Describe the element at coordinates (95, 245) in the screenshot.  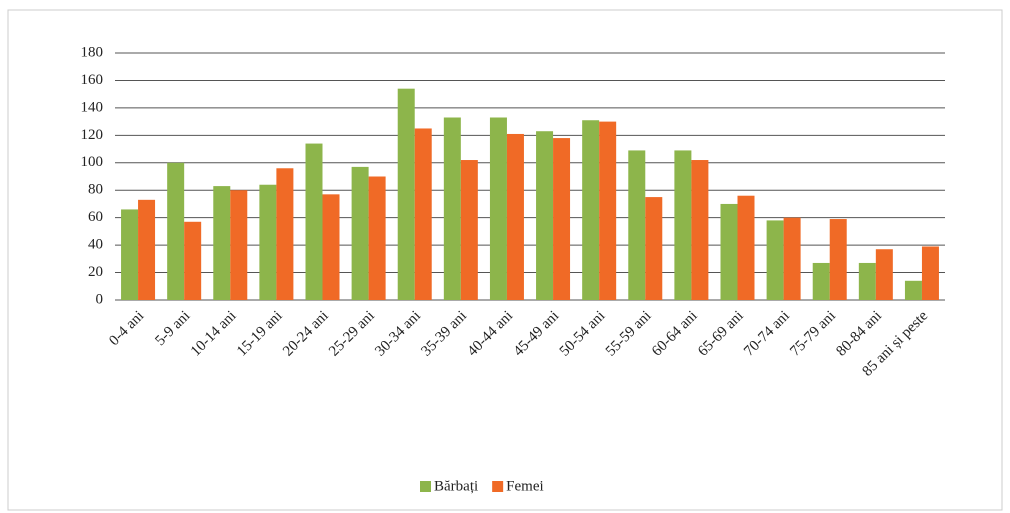
I see `y-tick-label: 40` at that location.